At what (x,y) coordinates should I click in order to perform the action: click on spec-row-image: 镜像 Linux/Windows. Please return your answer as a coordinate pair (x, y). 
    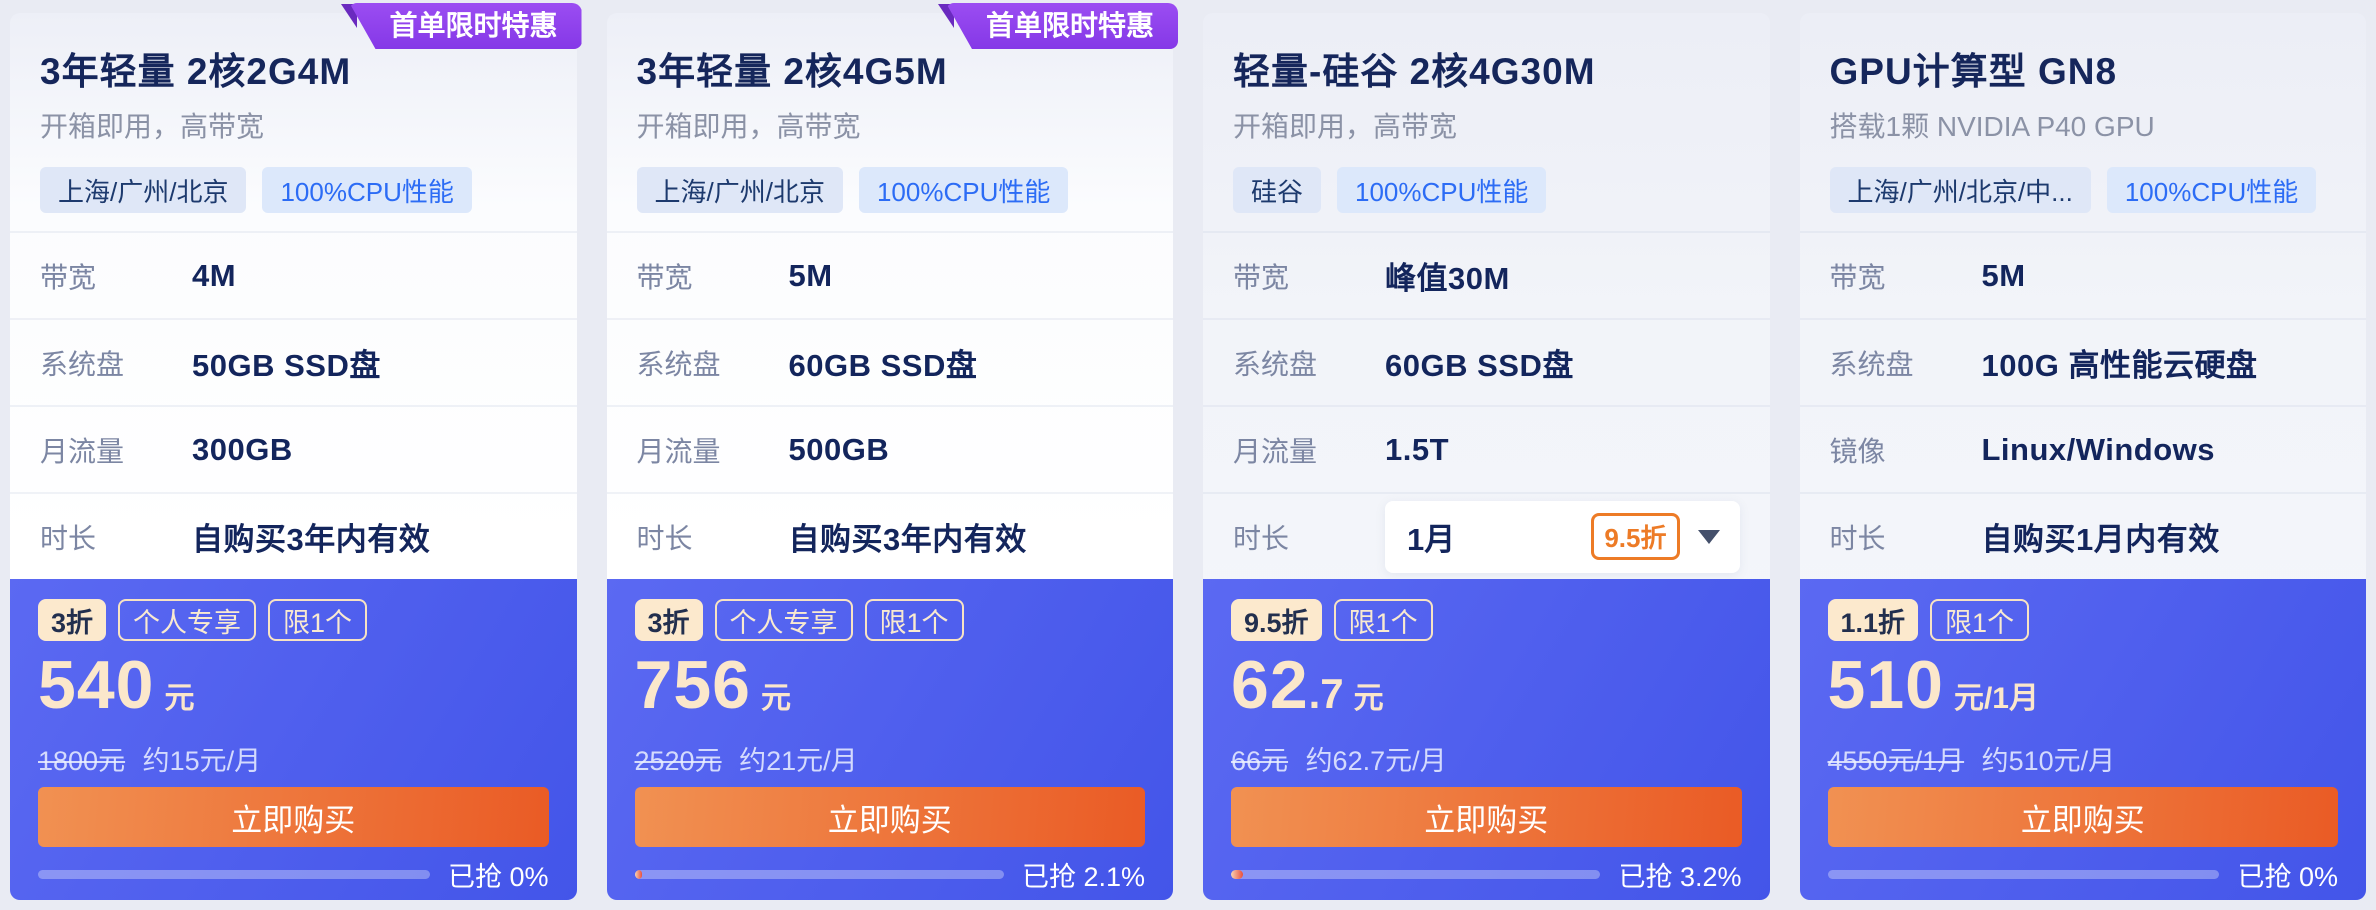
    Looking at the image, I should click on (2082, 448).